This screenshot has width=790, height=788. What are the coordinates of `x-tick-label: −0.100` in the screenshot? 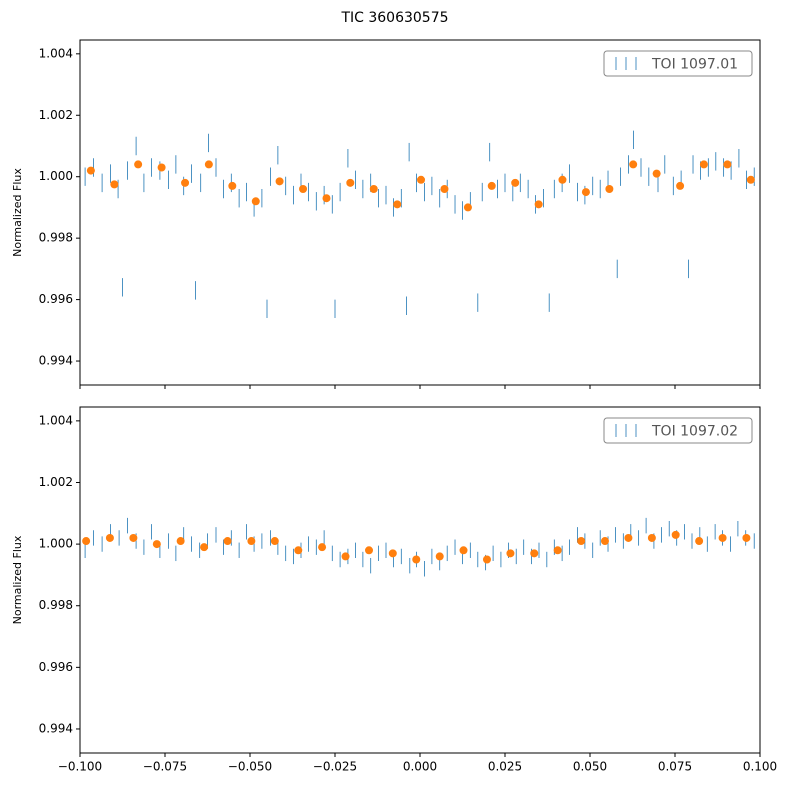 It's located at (80, 767).